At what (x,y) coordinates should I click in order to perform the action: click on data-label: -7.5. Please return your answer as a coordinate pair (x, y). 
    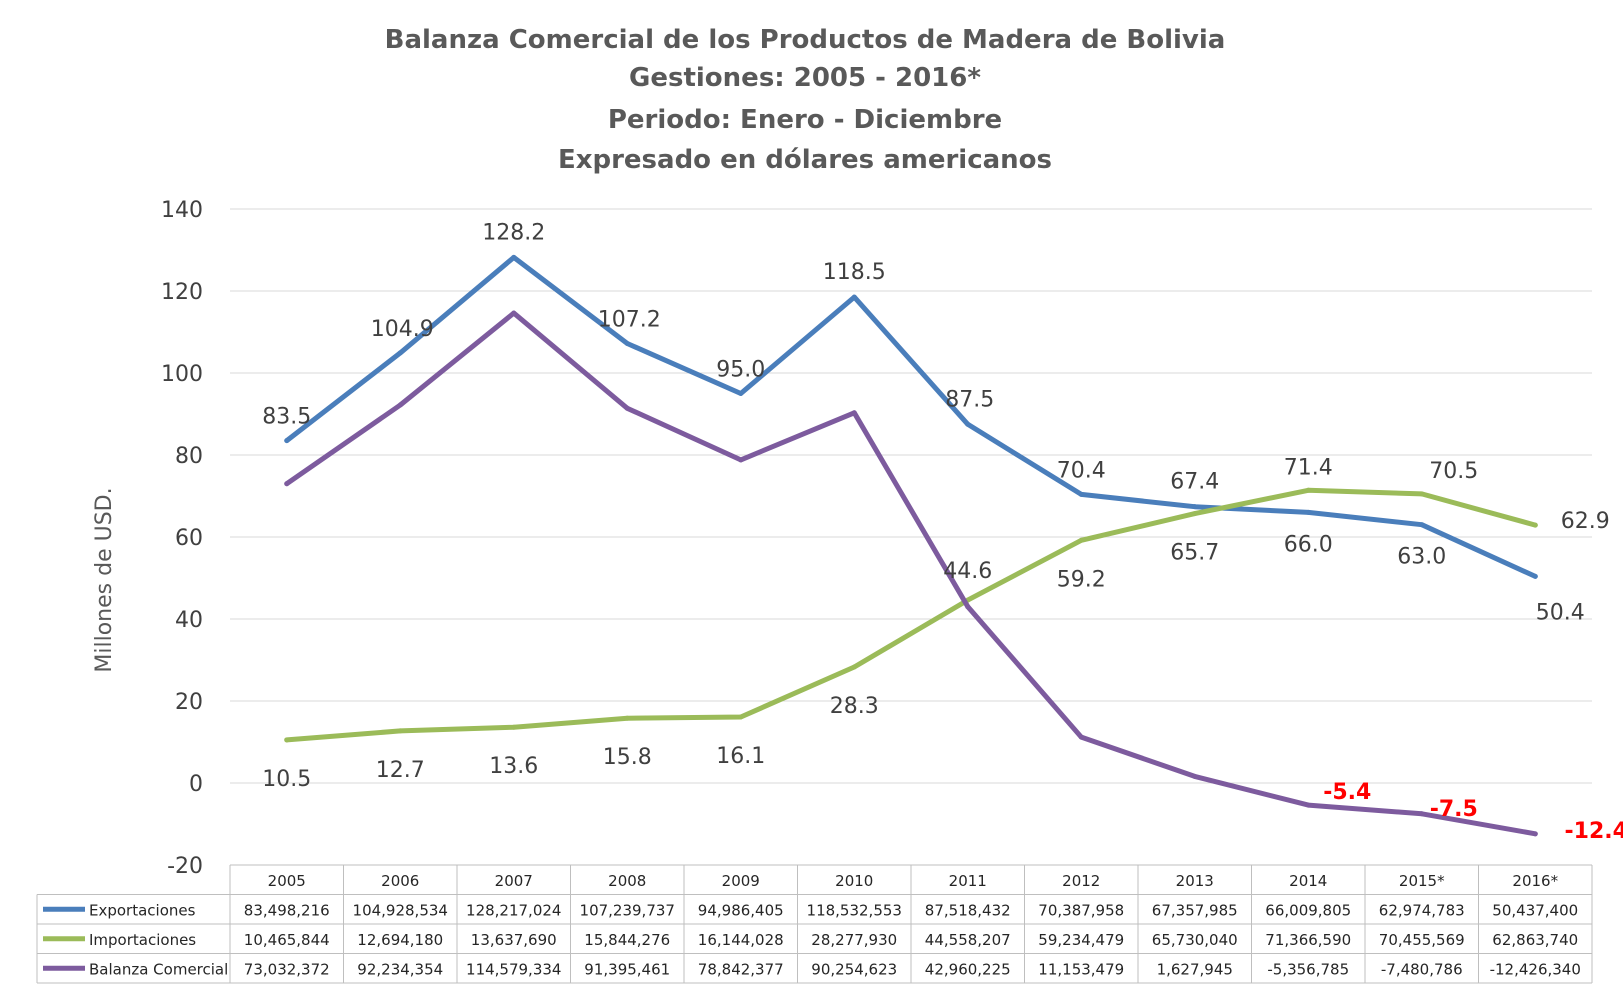
    Looking at the image, I should click on (1454, 809).